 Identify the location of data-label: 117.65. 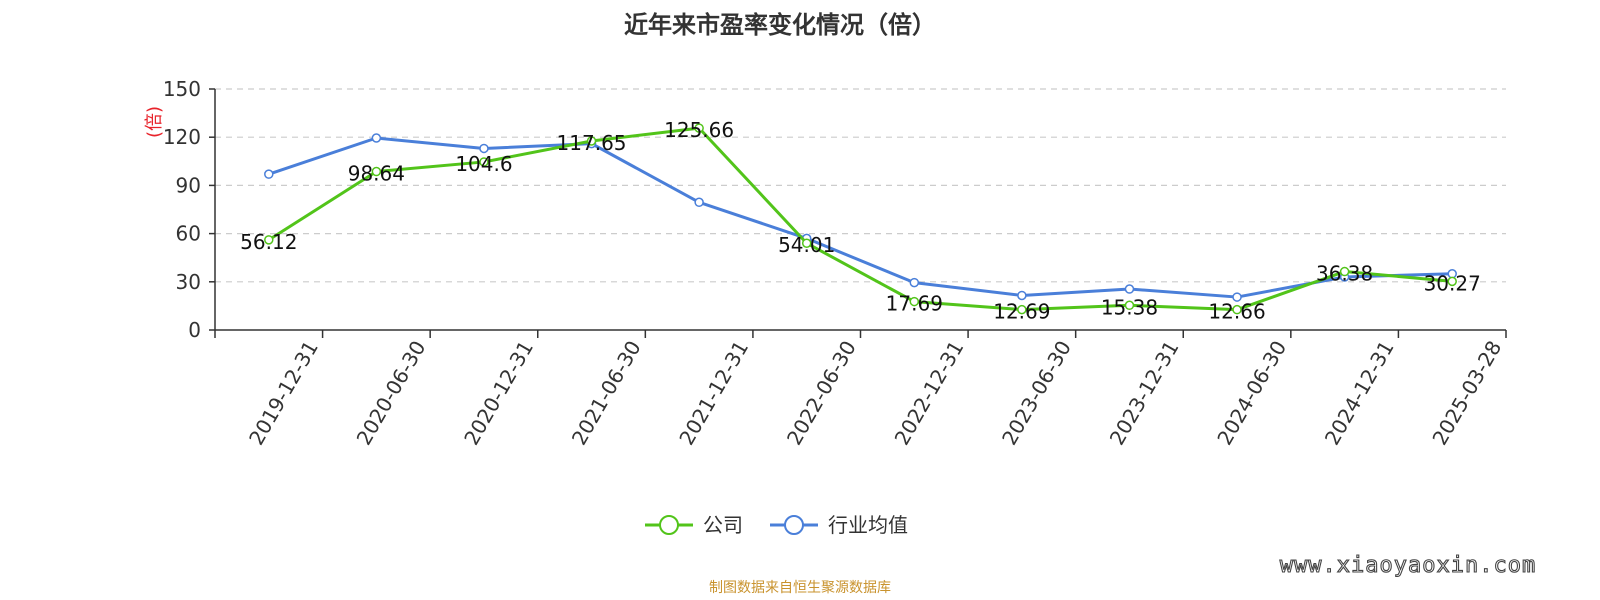
(592, 143).